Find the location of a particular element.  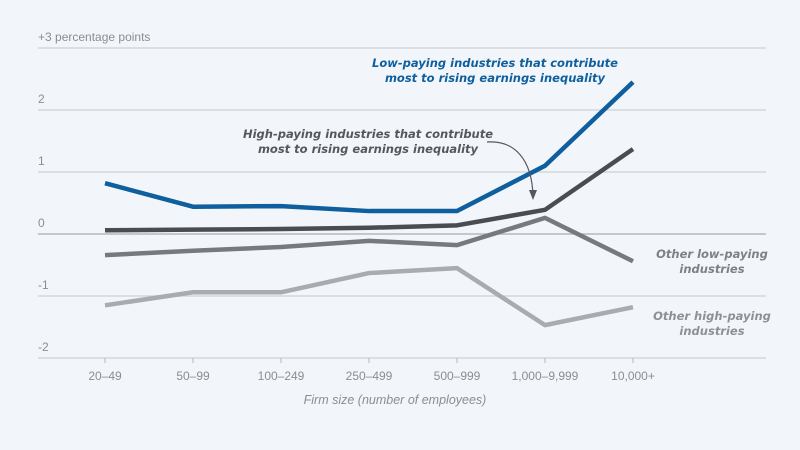

x-tick-label: 10,000+ is located at coordinates (633, 376).